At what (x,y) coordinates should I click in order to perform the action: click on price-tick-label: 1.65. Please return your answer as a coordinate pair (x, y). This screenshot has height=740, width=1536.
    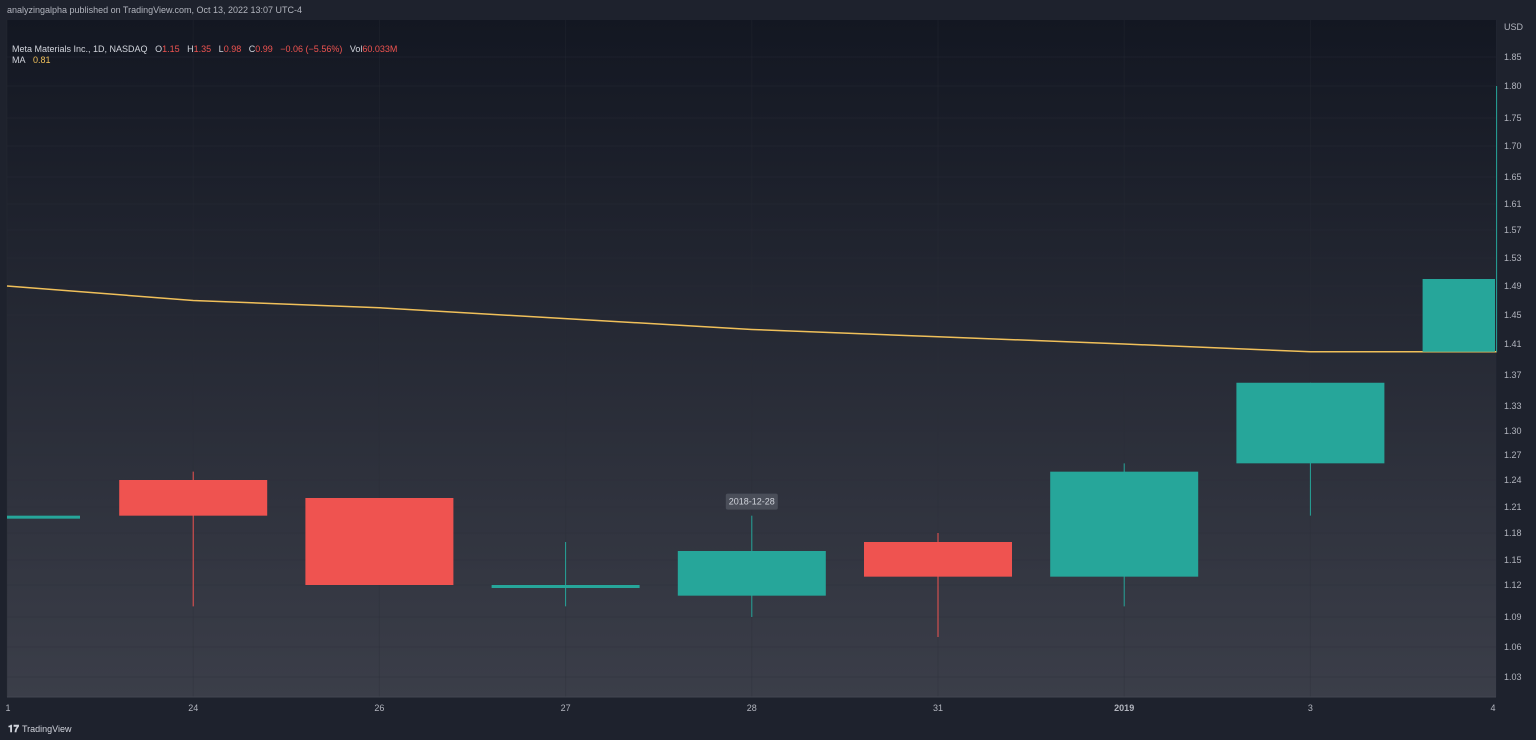
    Looking at the image, I should click on (1513, 177).